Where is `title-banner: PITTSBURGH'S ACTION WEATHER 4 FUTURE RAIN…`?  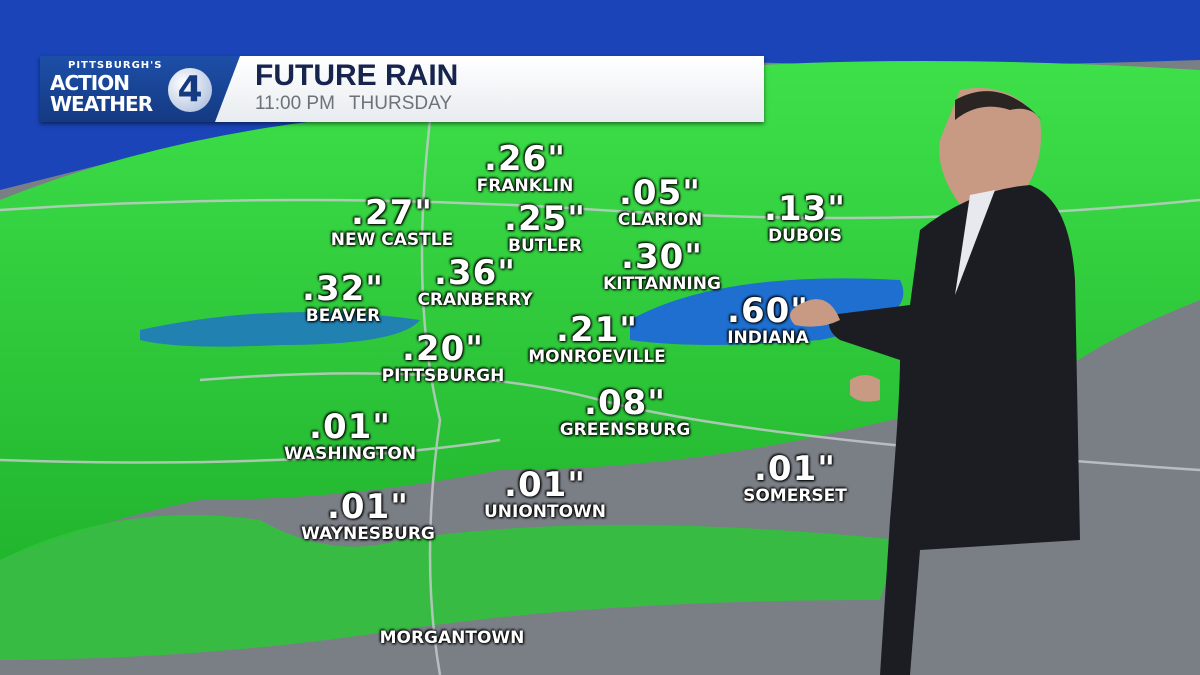 title-banner: PITTSBURGH'S ACTION WEATHER 4 FUTURE RAIN… is located at coordinates (402, 89).